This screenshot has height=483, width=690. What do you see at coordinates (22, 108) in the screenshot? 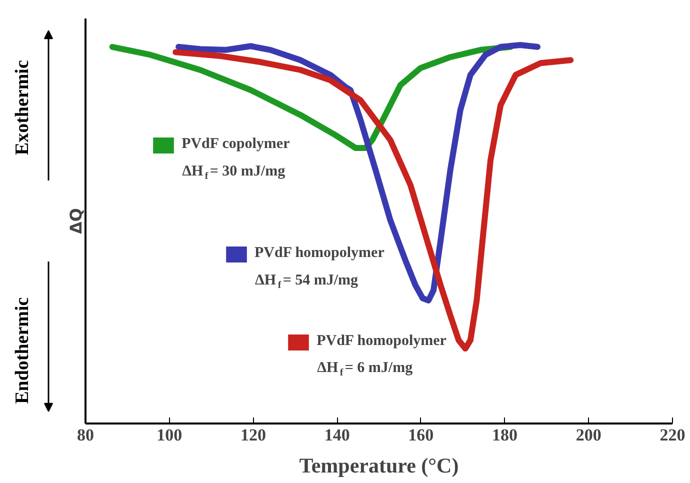
I see `text: Exothermic` at bounding box center [22, 108].